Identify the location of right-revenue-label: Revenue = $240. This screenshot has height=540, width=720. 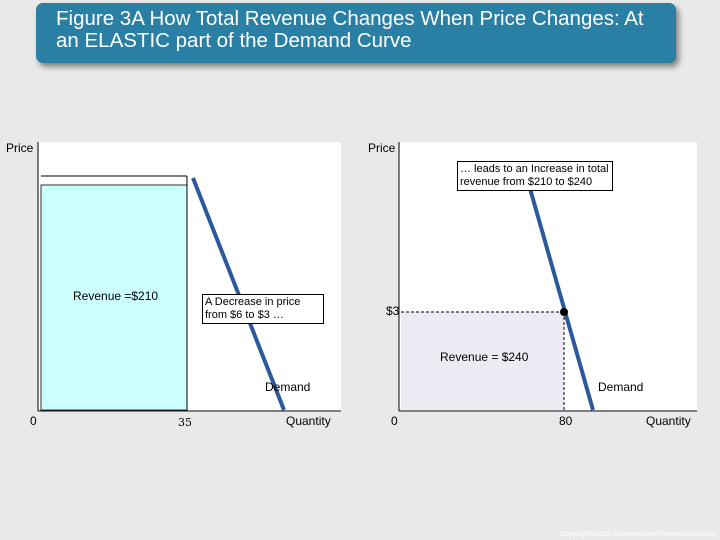
(484, 357).